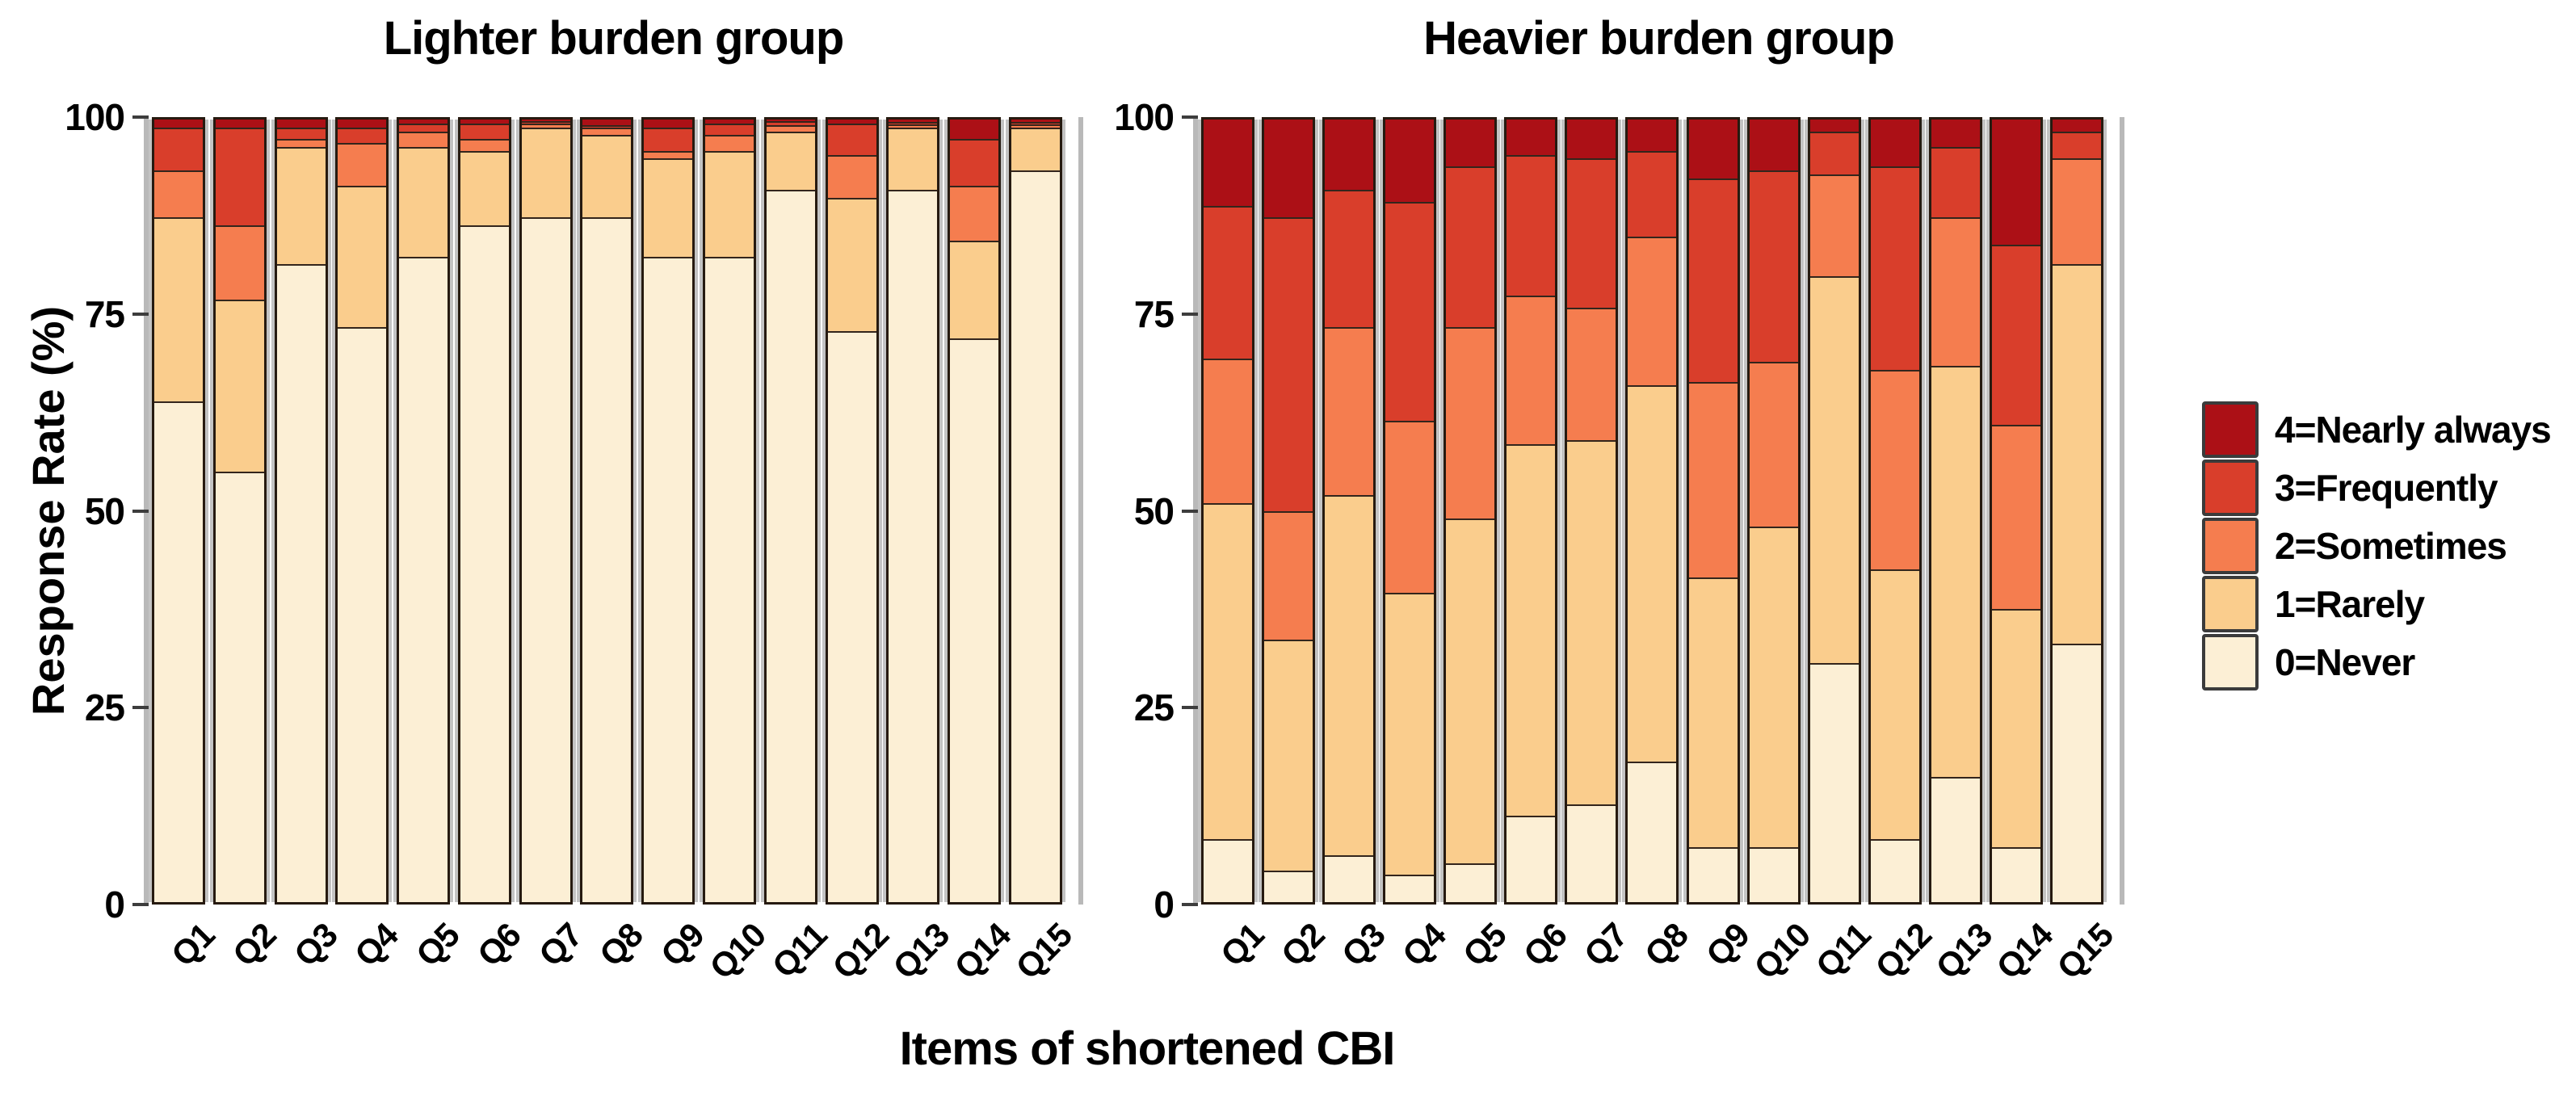 The image size is (2576, 1104). I want to click on bar-q15, so click(2076, 511).